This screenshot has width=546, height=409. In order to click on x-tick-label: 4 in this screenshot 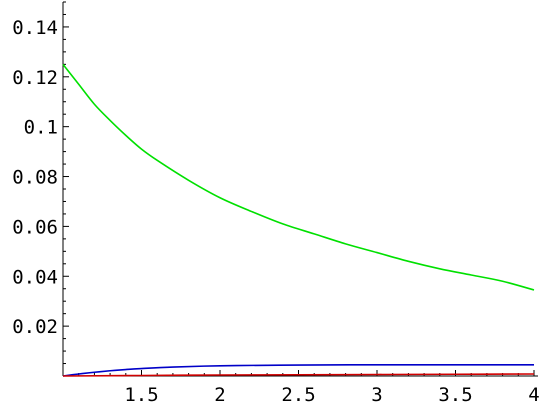, I will do `click(533, 395)`.